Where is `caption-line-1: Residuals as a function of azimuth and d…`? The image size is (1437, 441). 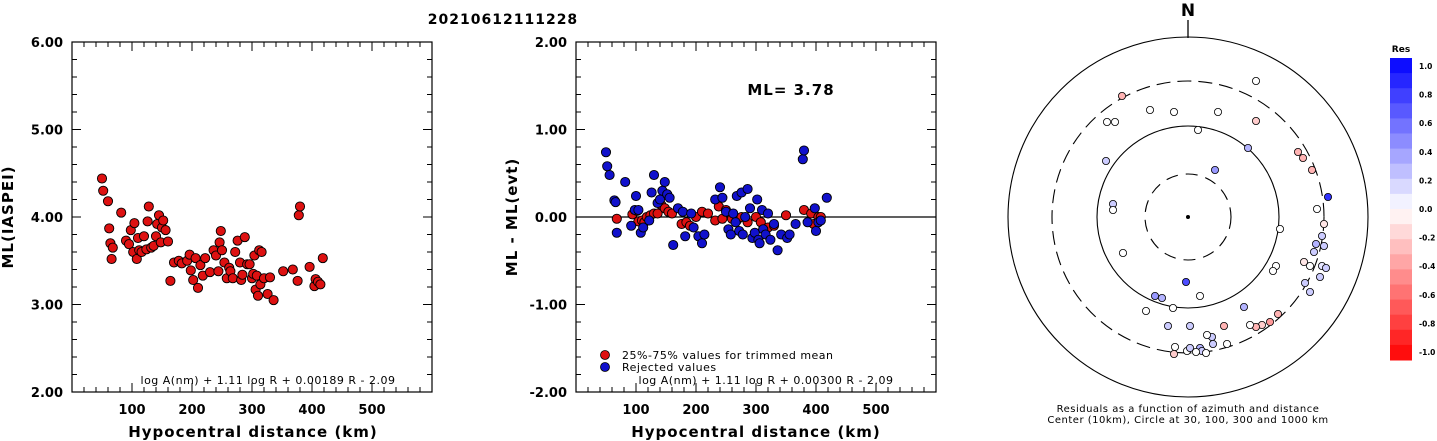 caption-line-1: Residuals as a function of azimuth and d… is located at coordinates (1188, 409).